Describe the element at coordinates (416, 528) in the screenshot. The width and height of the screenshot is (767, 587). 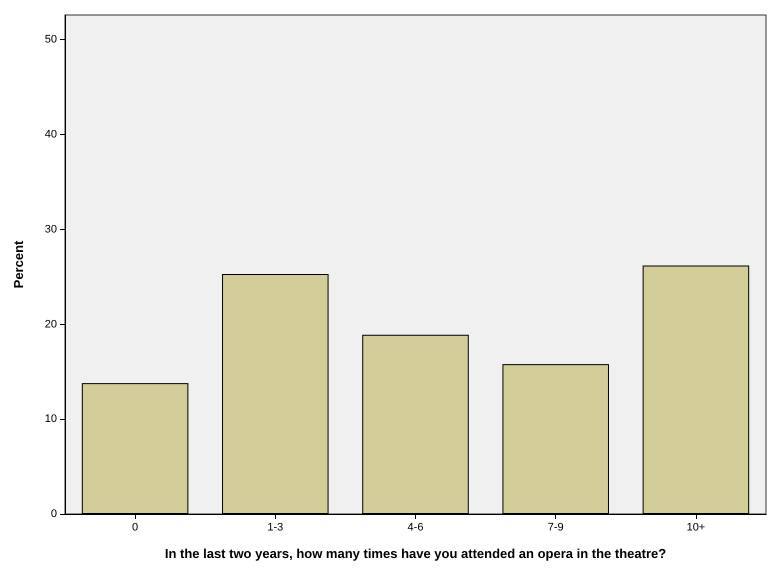
I see `x-tick-label: 4-6` at that location.